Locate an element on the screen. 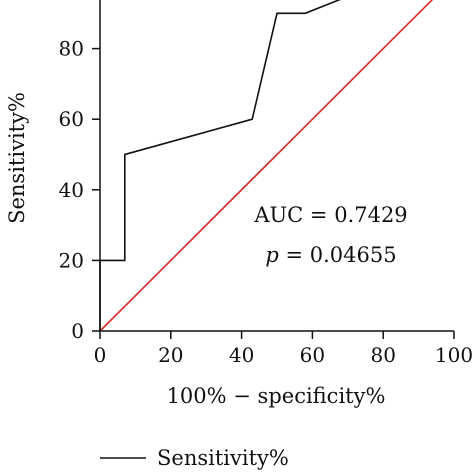 The image size is (474, 474). legend: Sensitivity% is located at coordinates (194, 458).